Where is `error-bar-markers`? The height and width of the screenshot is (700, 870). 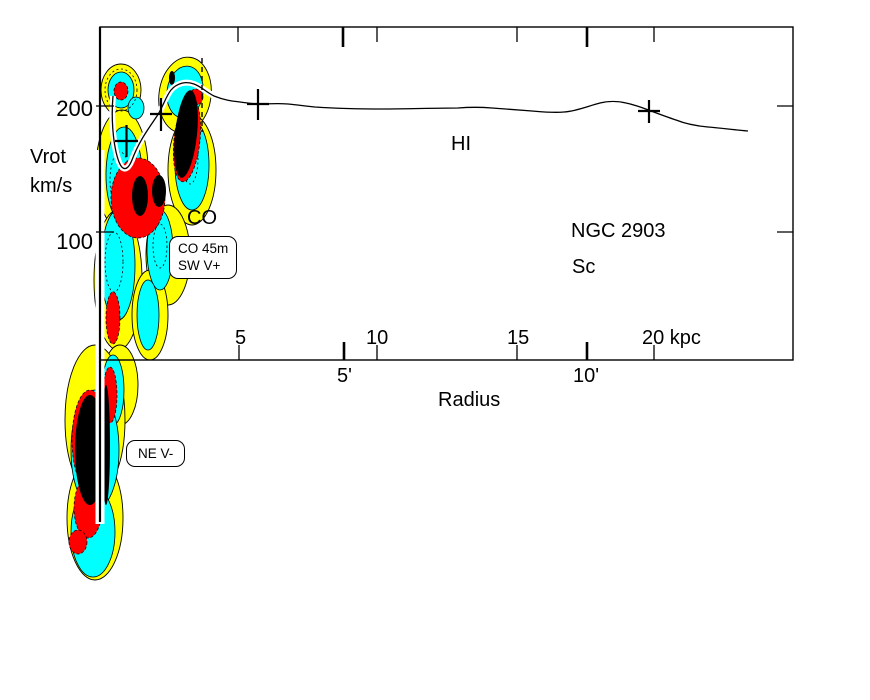 error-bar-markers is located at coordinates (387, 123).